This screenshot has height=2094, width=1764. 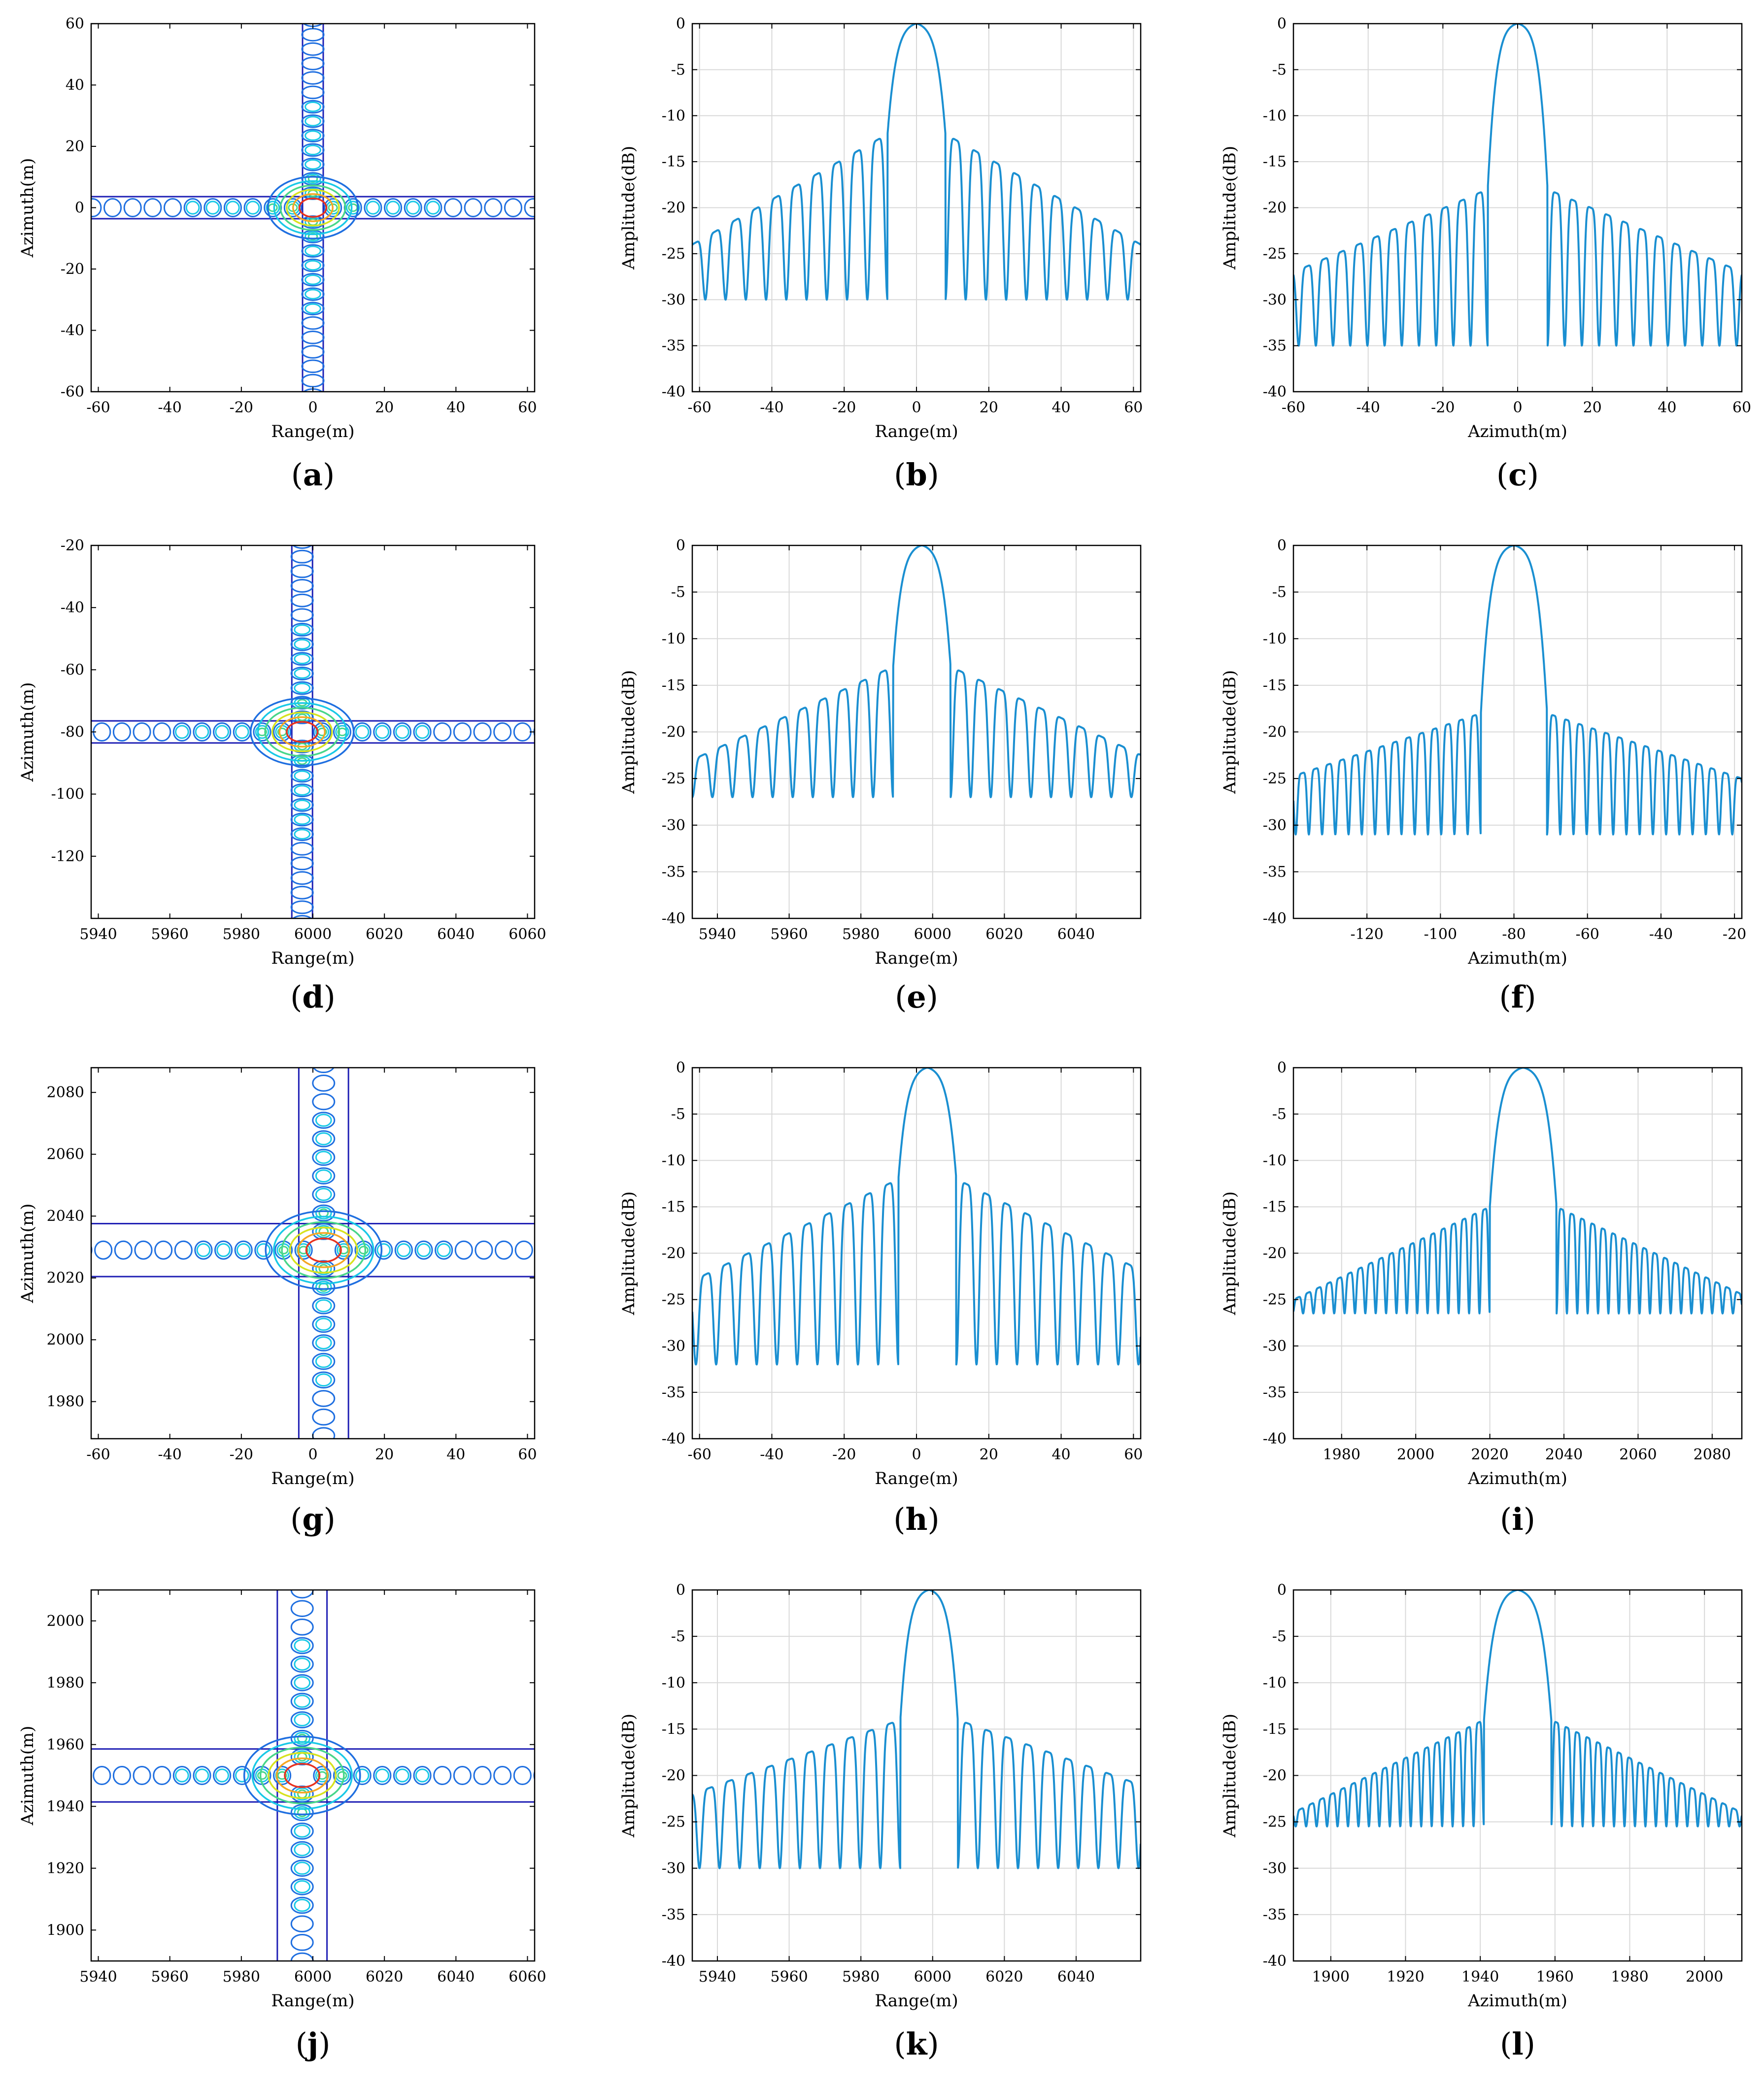 I want to click on x-tick-label: -60, so click(x=700, y=407).